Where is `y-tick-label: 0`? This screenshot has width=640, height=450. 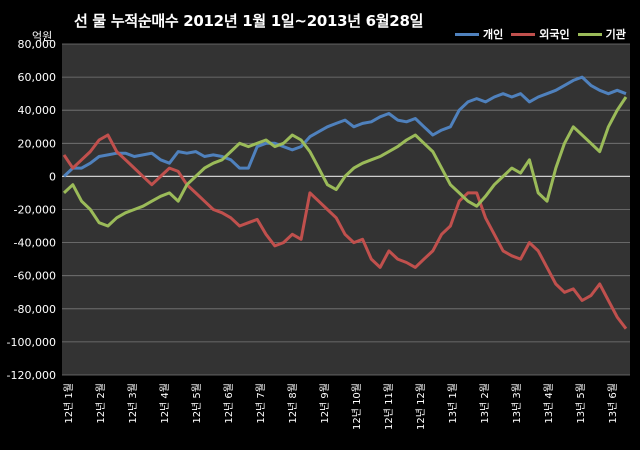 y-tick-label: 0 is located at coordinates (52, 176).